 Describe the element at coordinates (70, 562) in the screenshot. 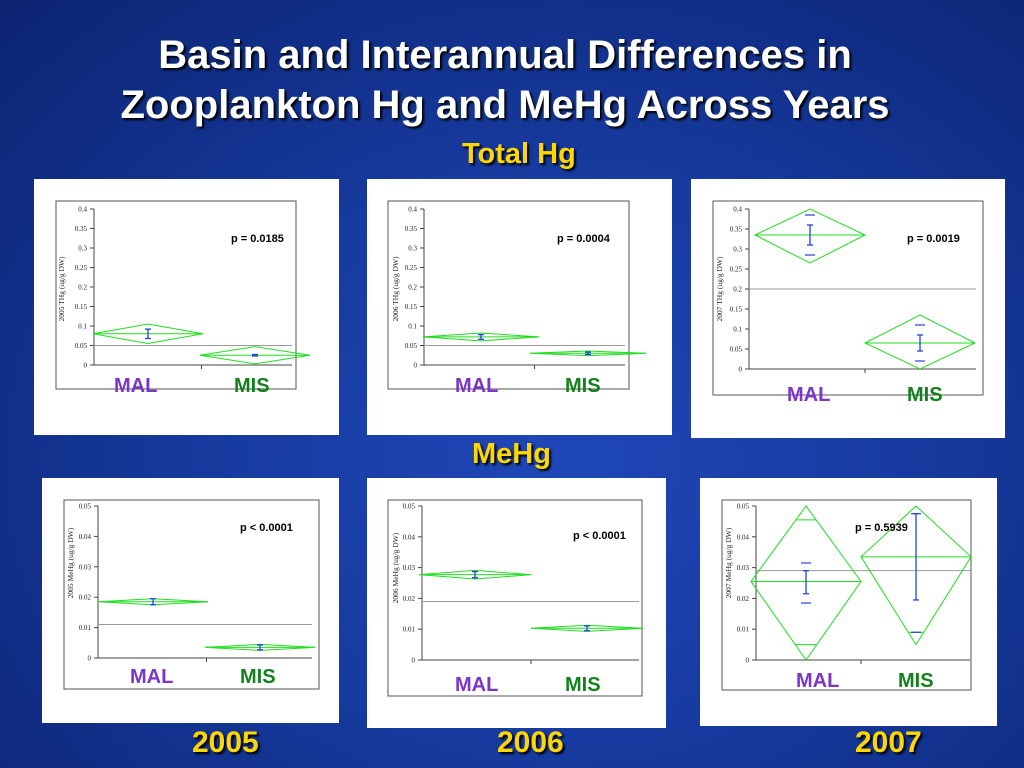

I see `y-axis-label: 2005 MeHg (ug/g DW)` at that location.